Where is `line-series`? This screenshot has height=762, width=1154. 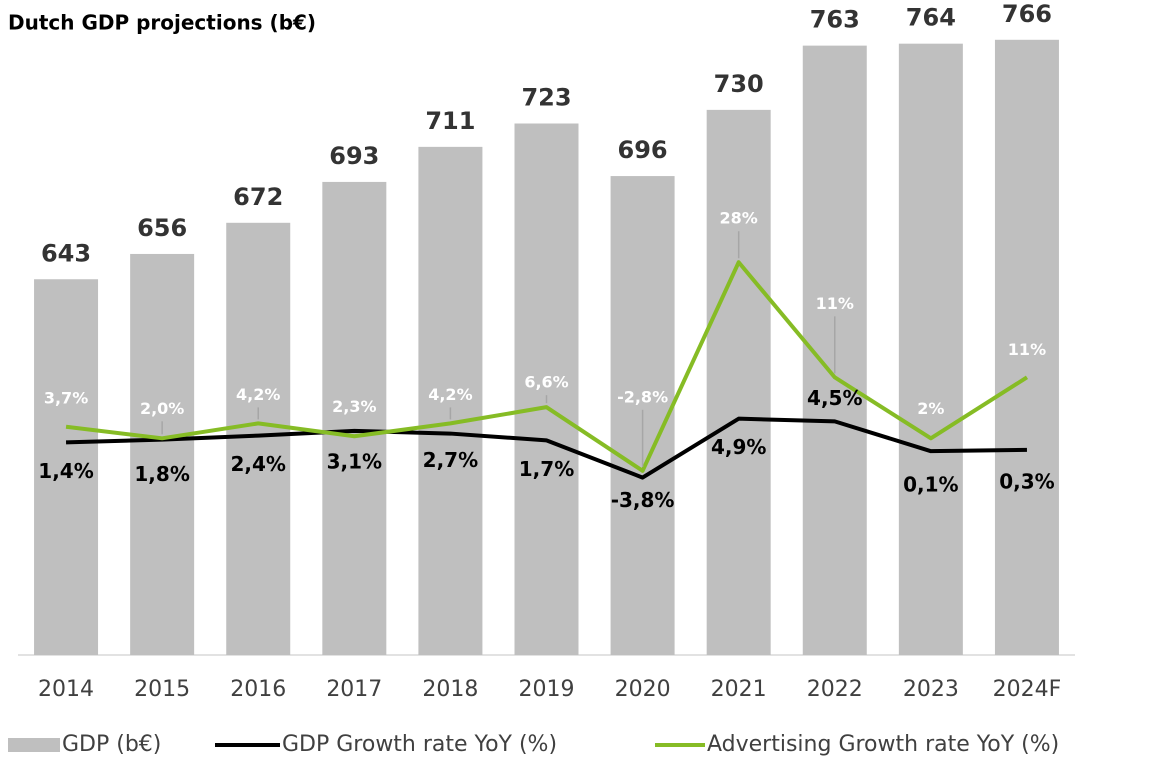 line-series is located at coordinates (546, 448).